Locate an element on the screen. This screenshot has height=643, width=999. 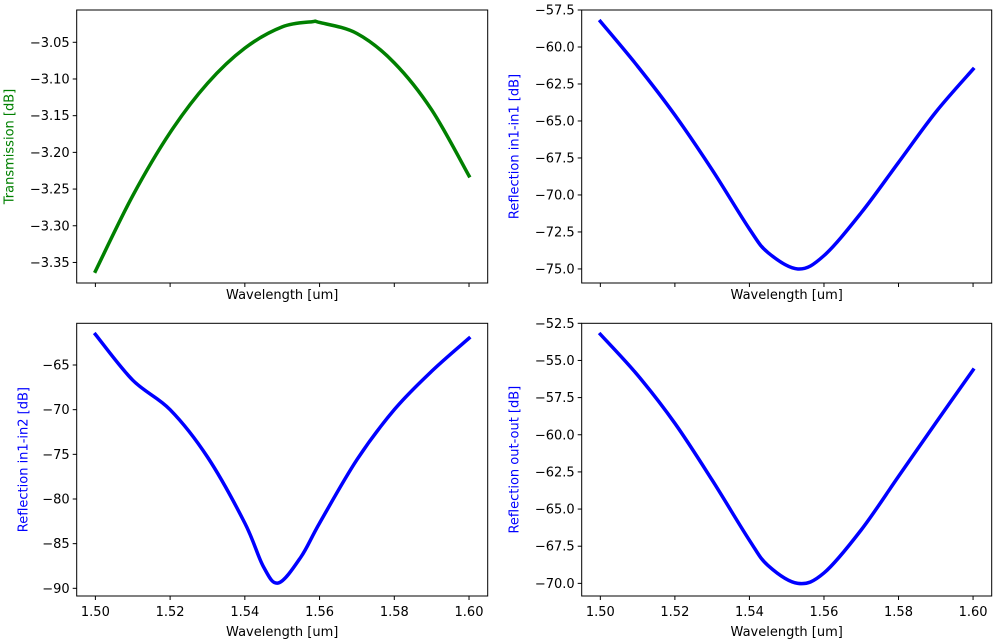
y-axis-label: Reflection in1-in2 [dB] is located at coordinates (24, 459).